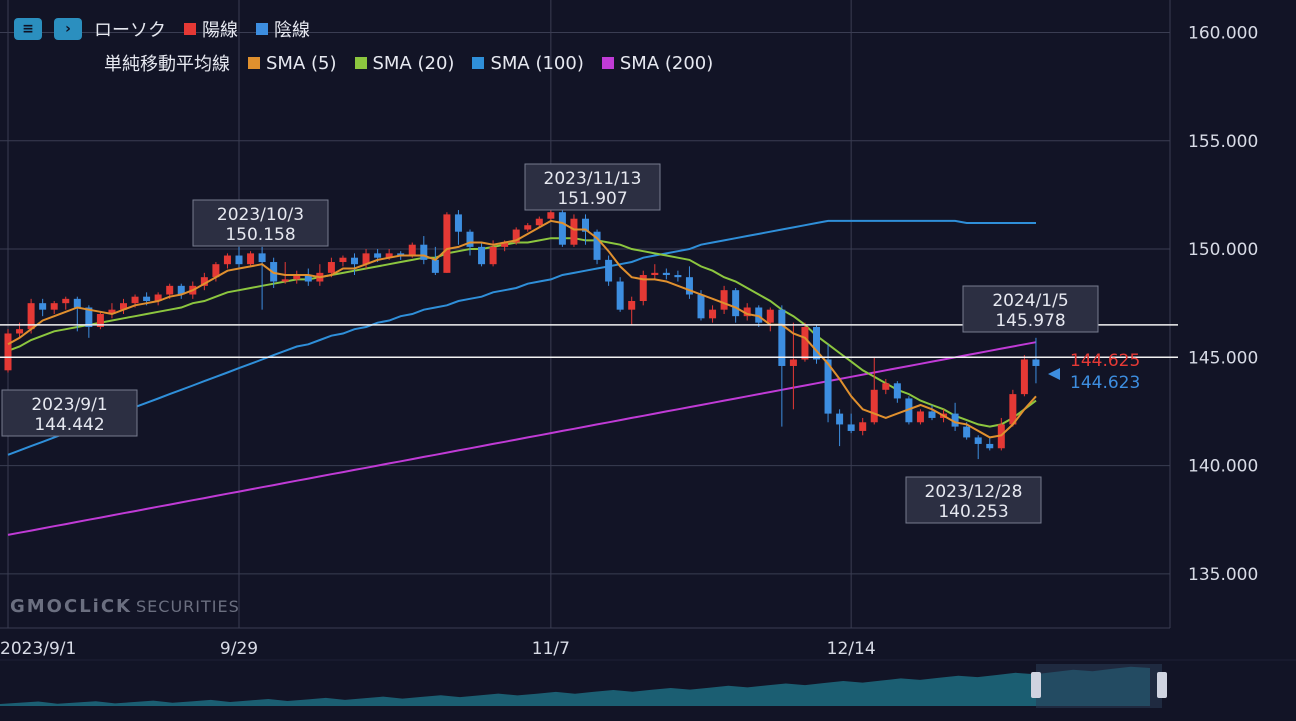  Describe the element at coordinates (1054, 374) in the screenshot. I see `last-price-marker` at that location.